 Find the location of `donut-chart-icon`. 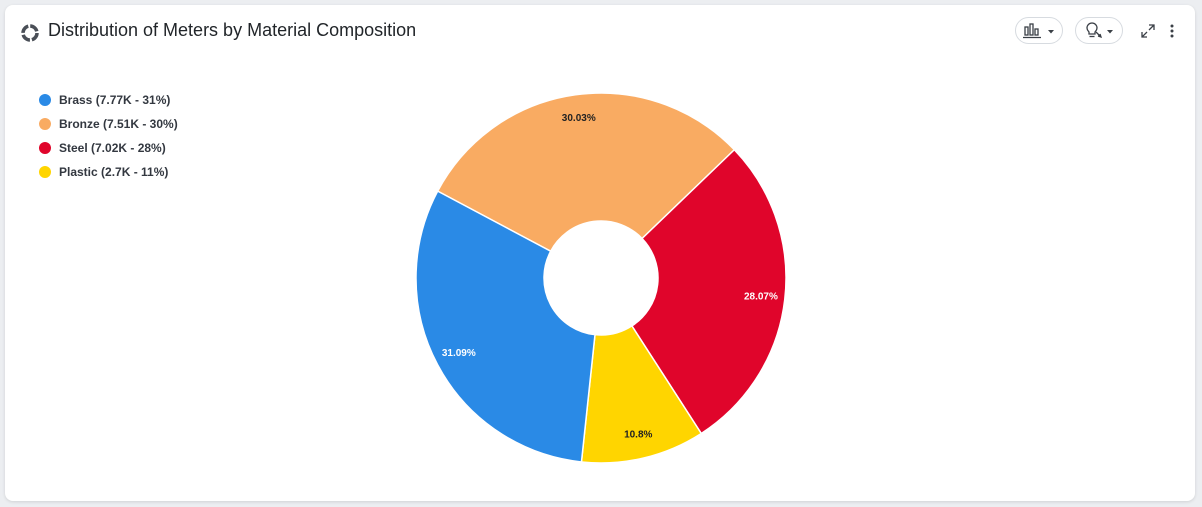

donut-chart-icon is located at coordinates (30, 33).